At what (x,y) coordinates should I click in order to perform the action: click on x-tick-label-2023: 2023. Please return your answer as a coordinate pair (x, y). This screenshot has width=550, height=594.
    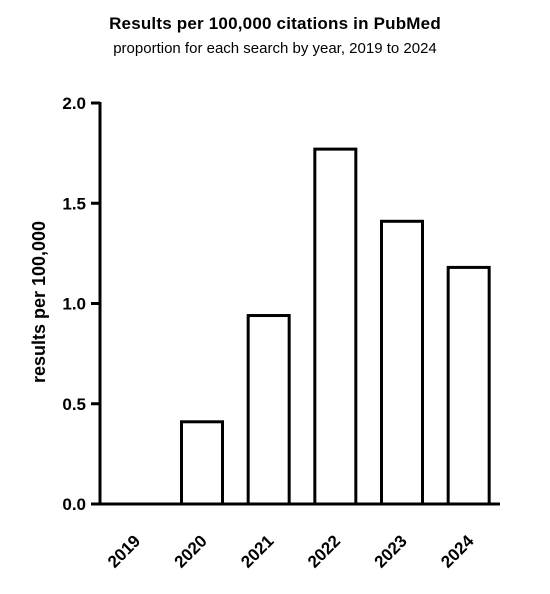
    Looking at the image, I should click on (391, 551).